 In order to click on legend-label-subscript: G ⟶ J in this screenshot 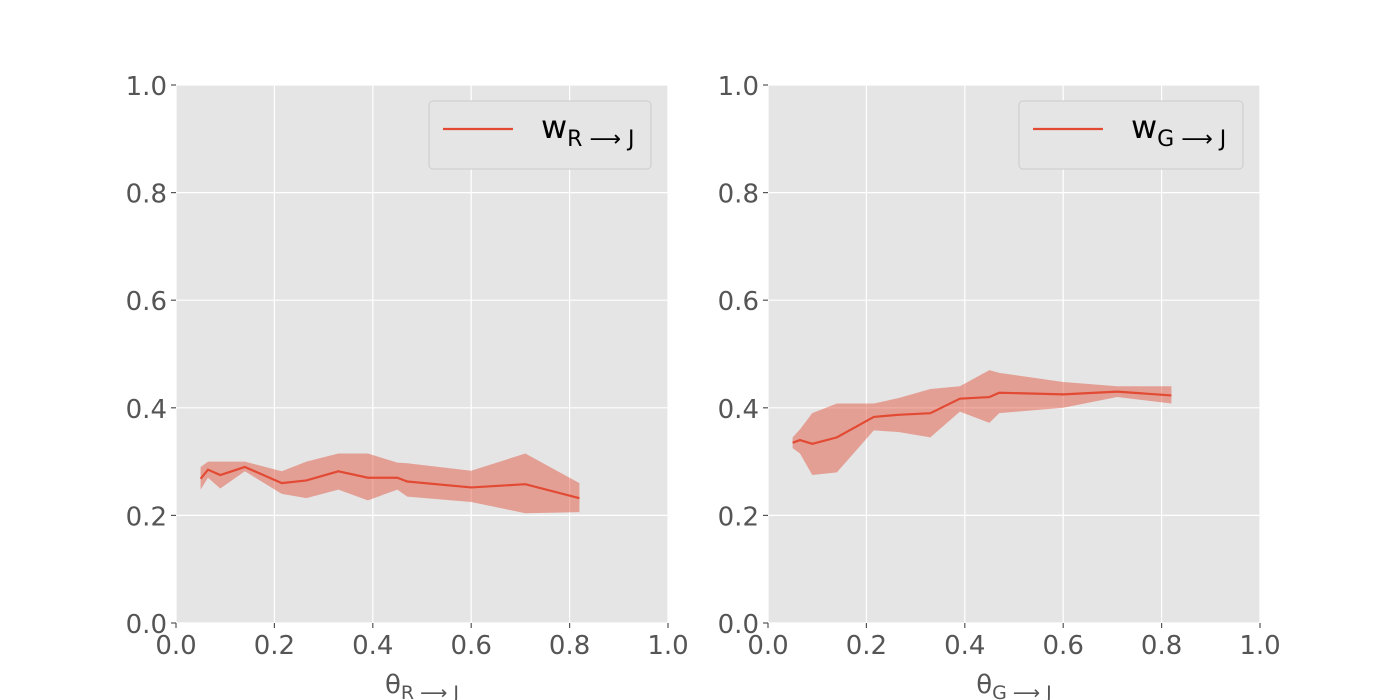, I will do `click(1191, 139)`.